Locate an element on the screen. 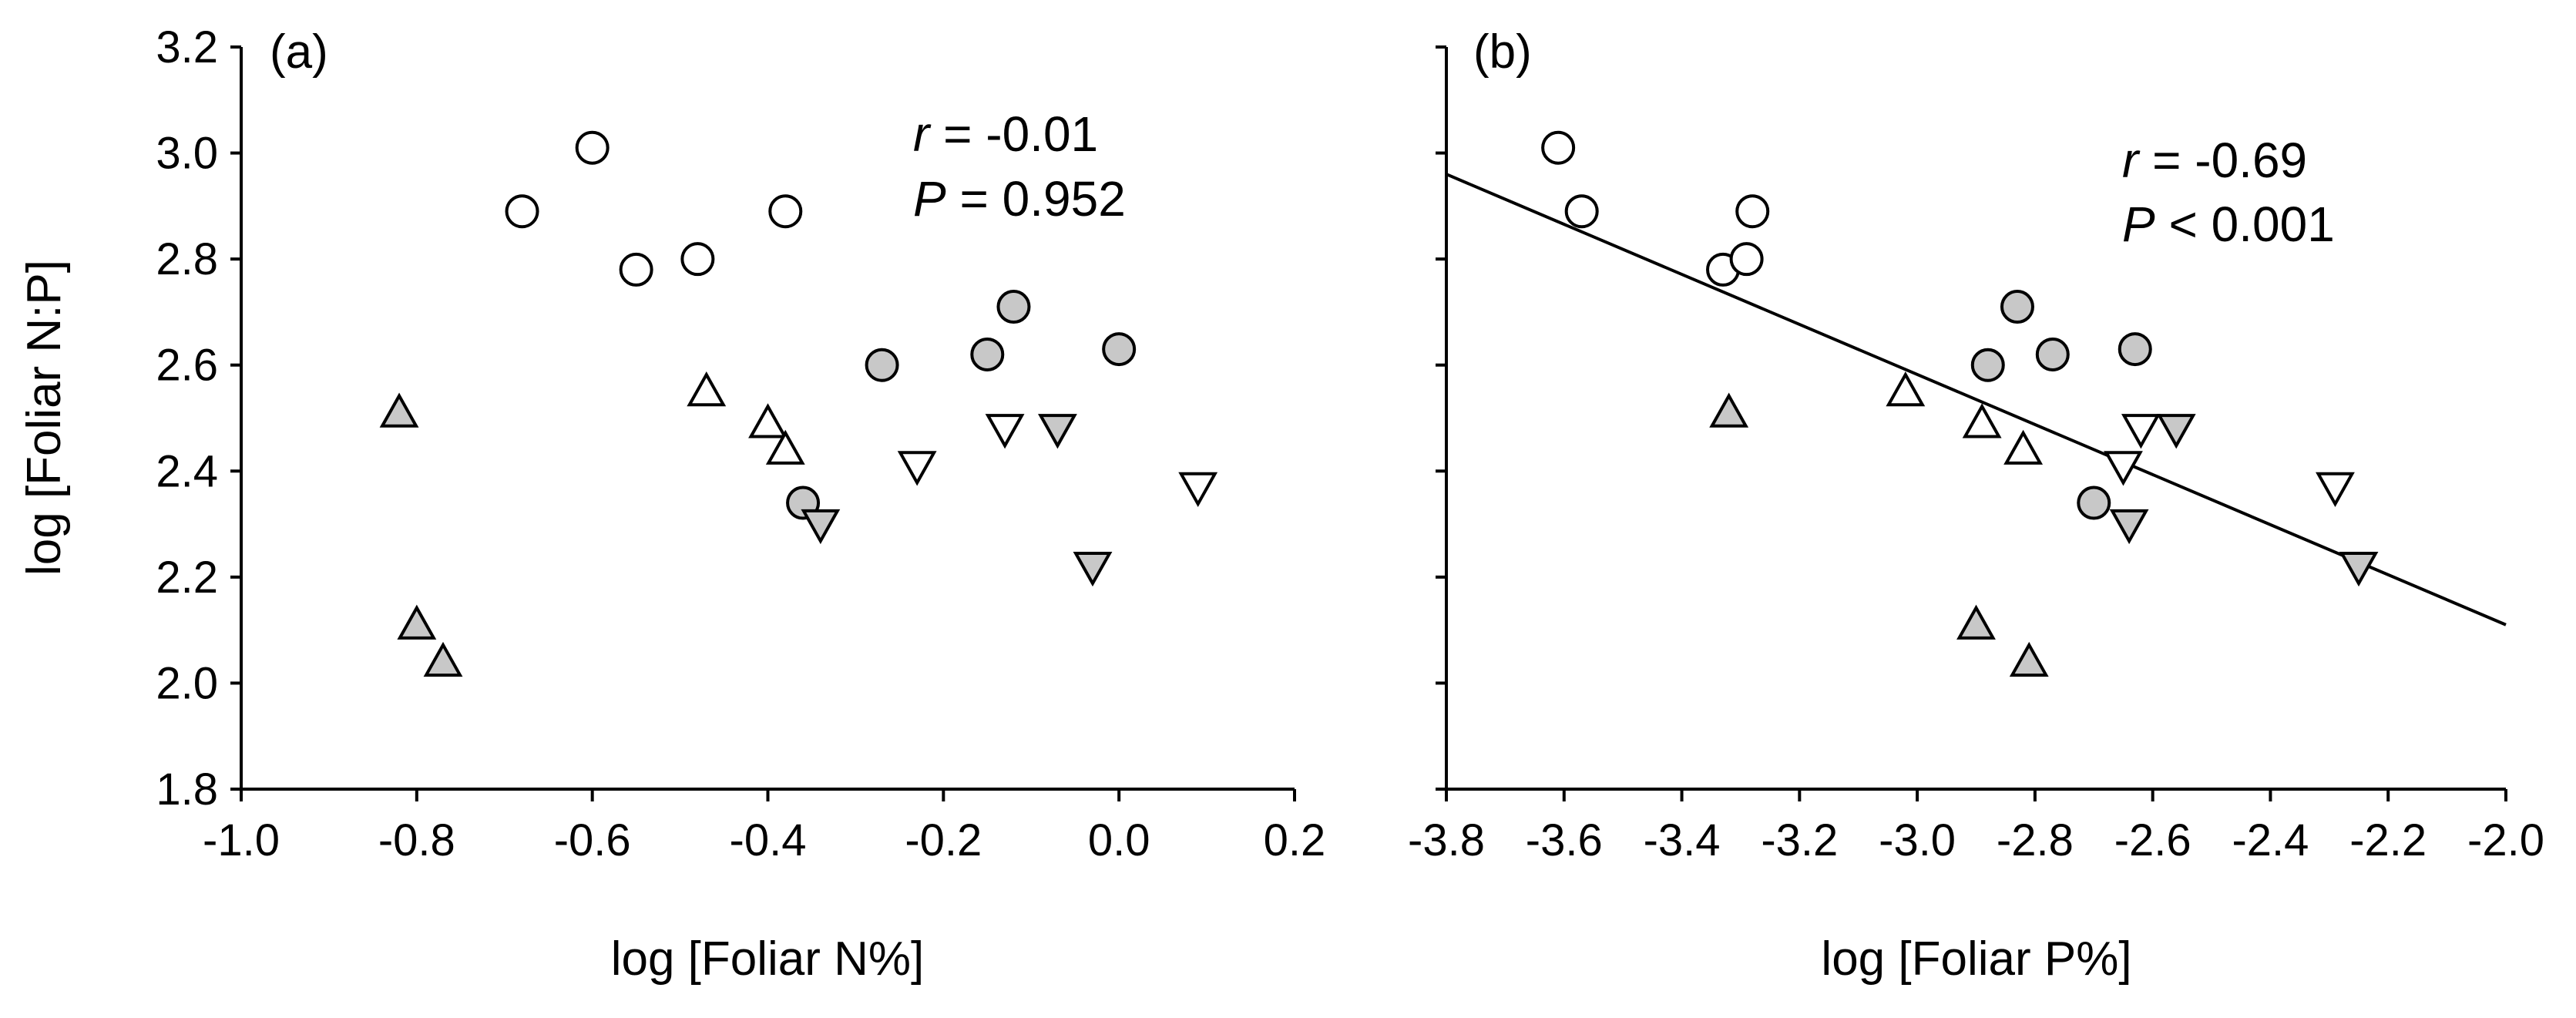  x-tick-label: -3.8 is located at coordinates (1446, 840).